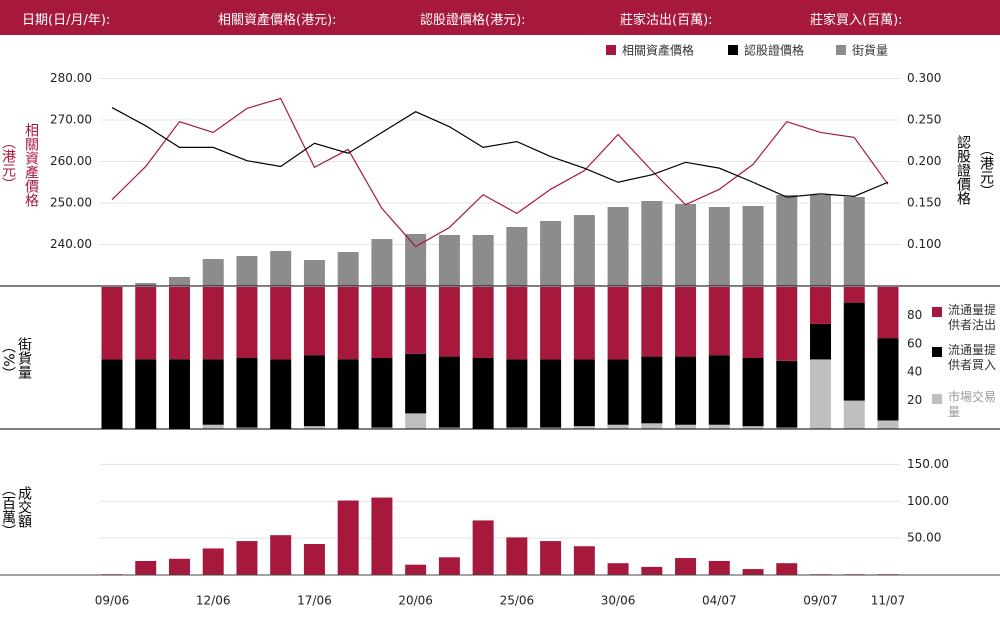 The height and width of the screenshot is (620, 1000). What do you see at coordinates (8, 163) in the screenshot?
I see `axis-title: （港元）` at bounding box center [8, 163].